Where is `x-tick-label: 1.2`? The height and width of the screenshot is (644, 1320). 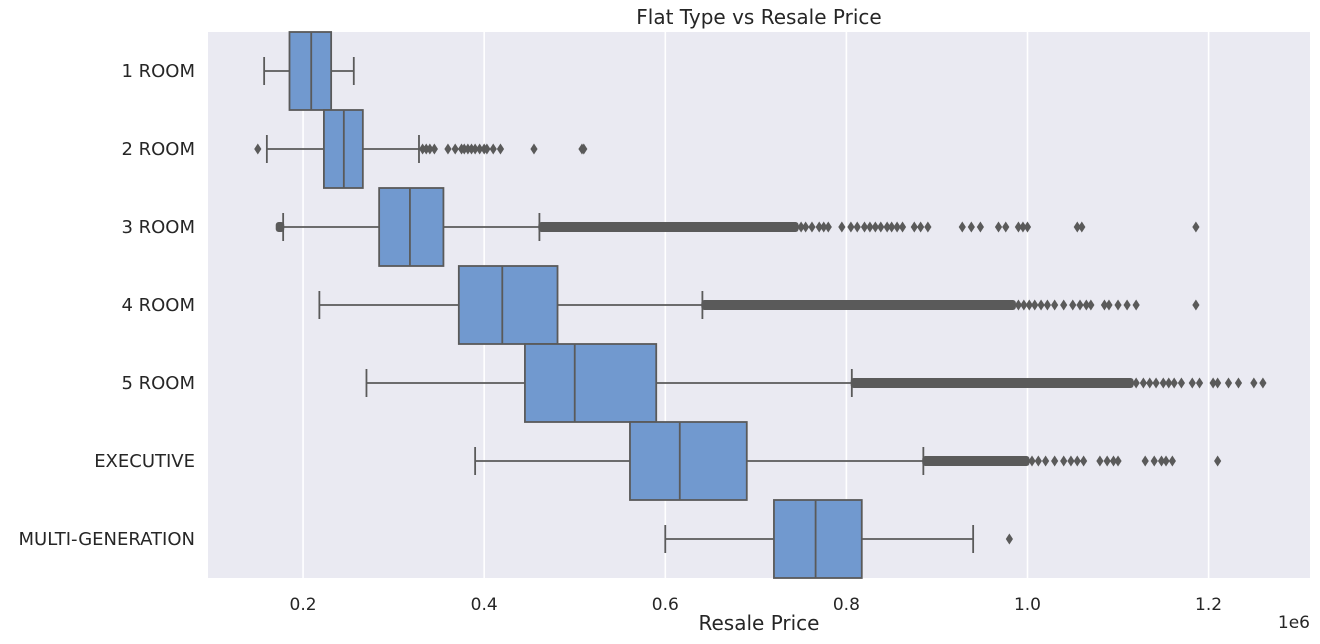 x-tick-label: 1.2 is located at coordinates (1208, 605).